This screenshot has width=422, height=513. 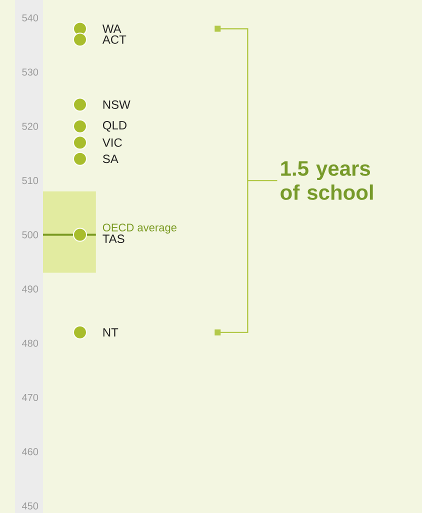 What do you see at coordinates (112, 28) in the screenshot?
I see `series-label: WA` at bounding box center [112, 28].